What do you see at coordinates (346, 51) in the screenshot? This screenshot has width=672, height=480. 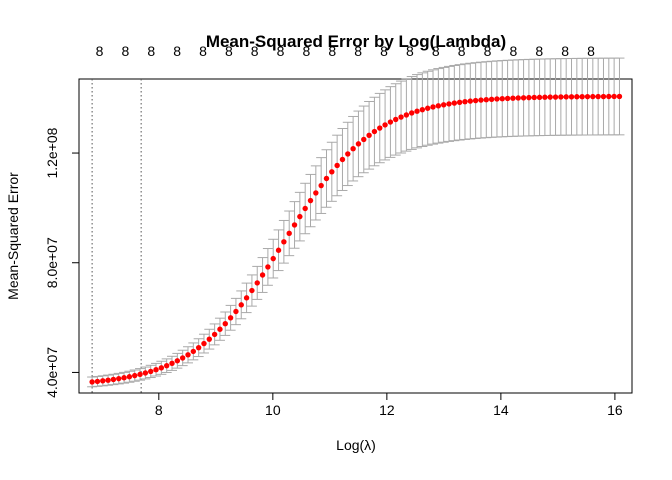 I see `top-axis-labels: 8 8 8 8 8 8 8 8 8 8 8 8 8 8 8 8 8 8 8 8` at bounding box center [346, 51].